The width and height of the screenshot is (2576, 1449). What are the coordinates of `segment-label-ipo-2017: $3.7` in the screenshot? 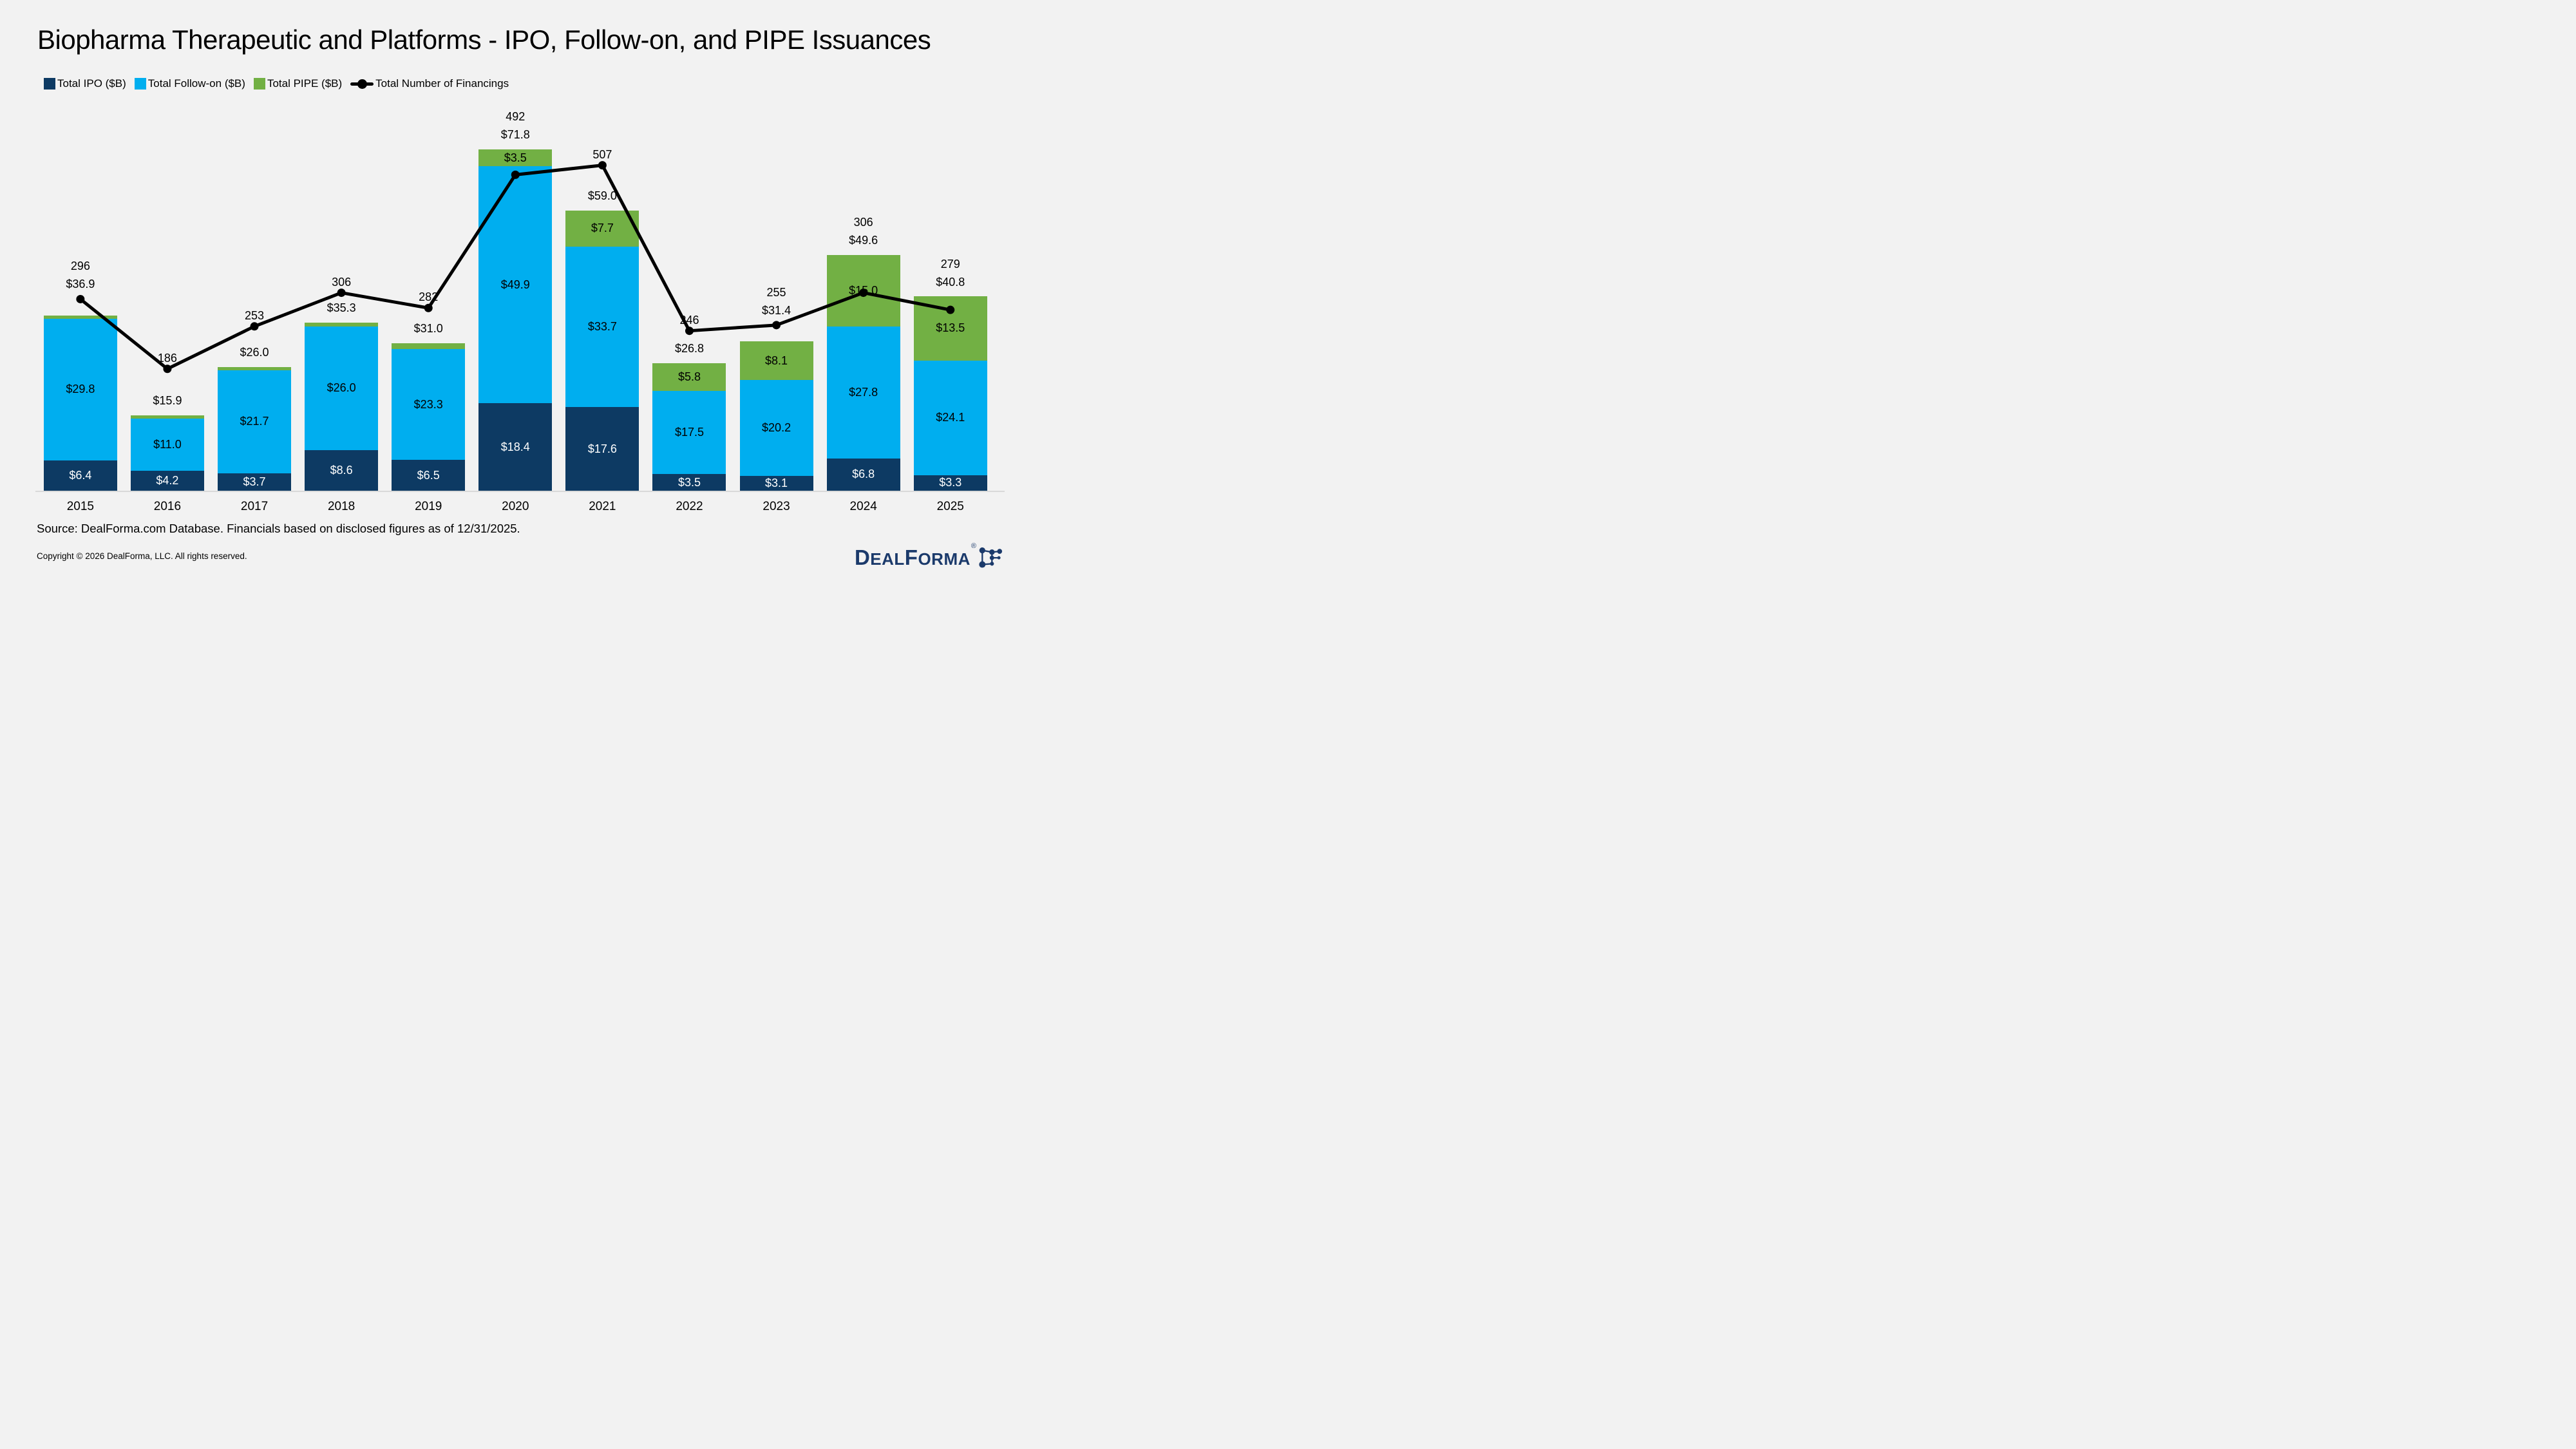 It's located at (255, 481).